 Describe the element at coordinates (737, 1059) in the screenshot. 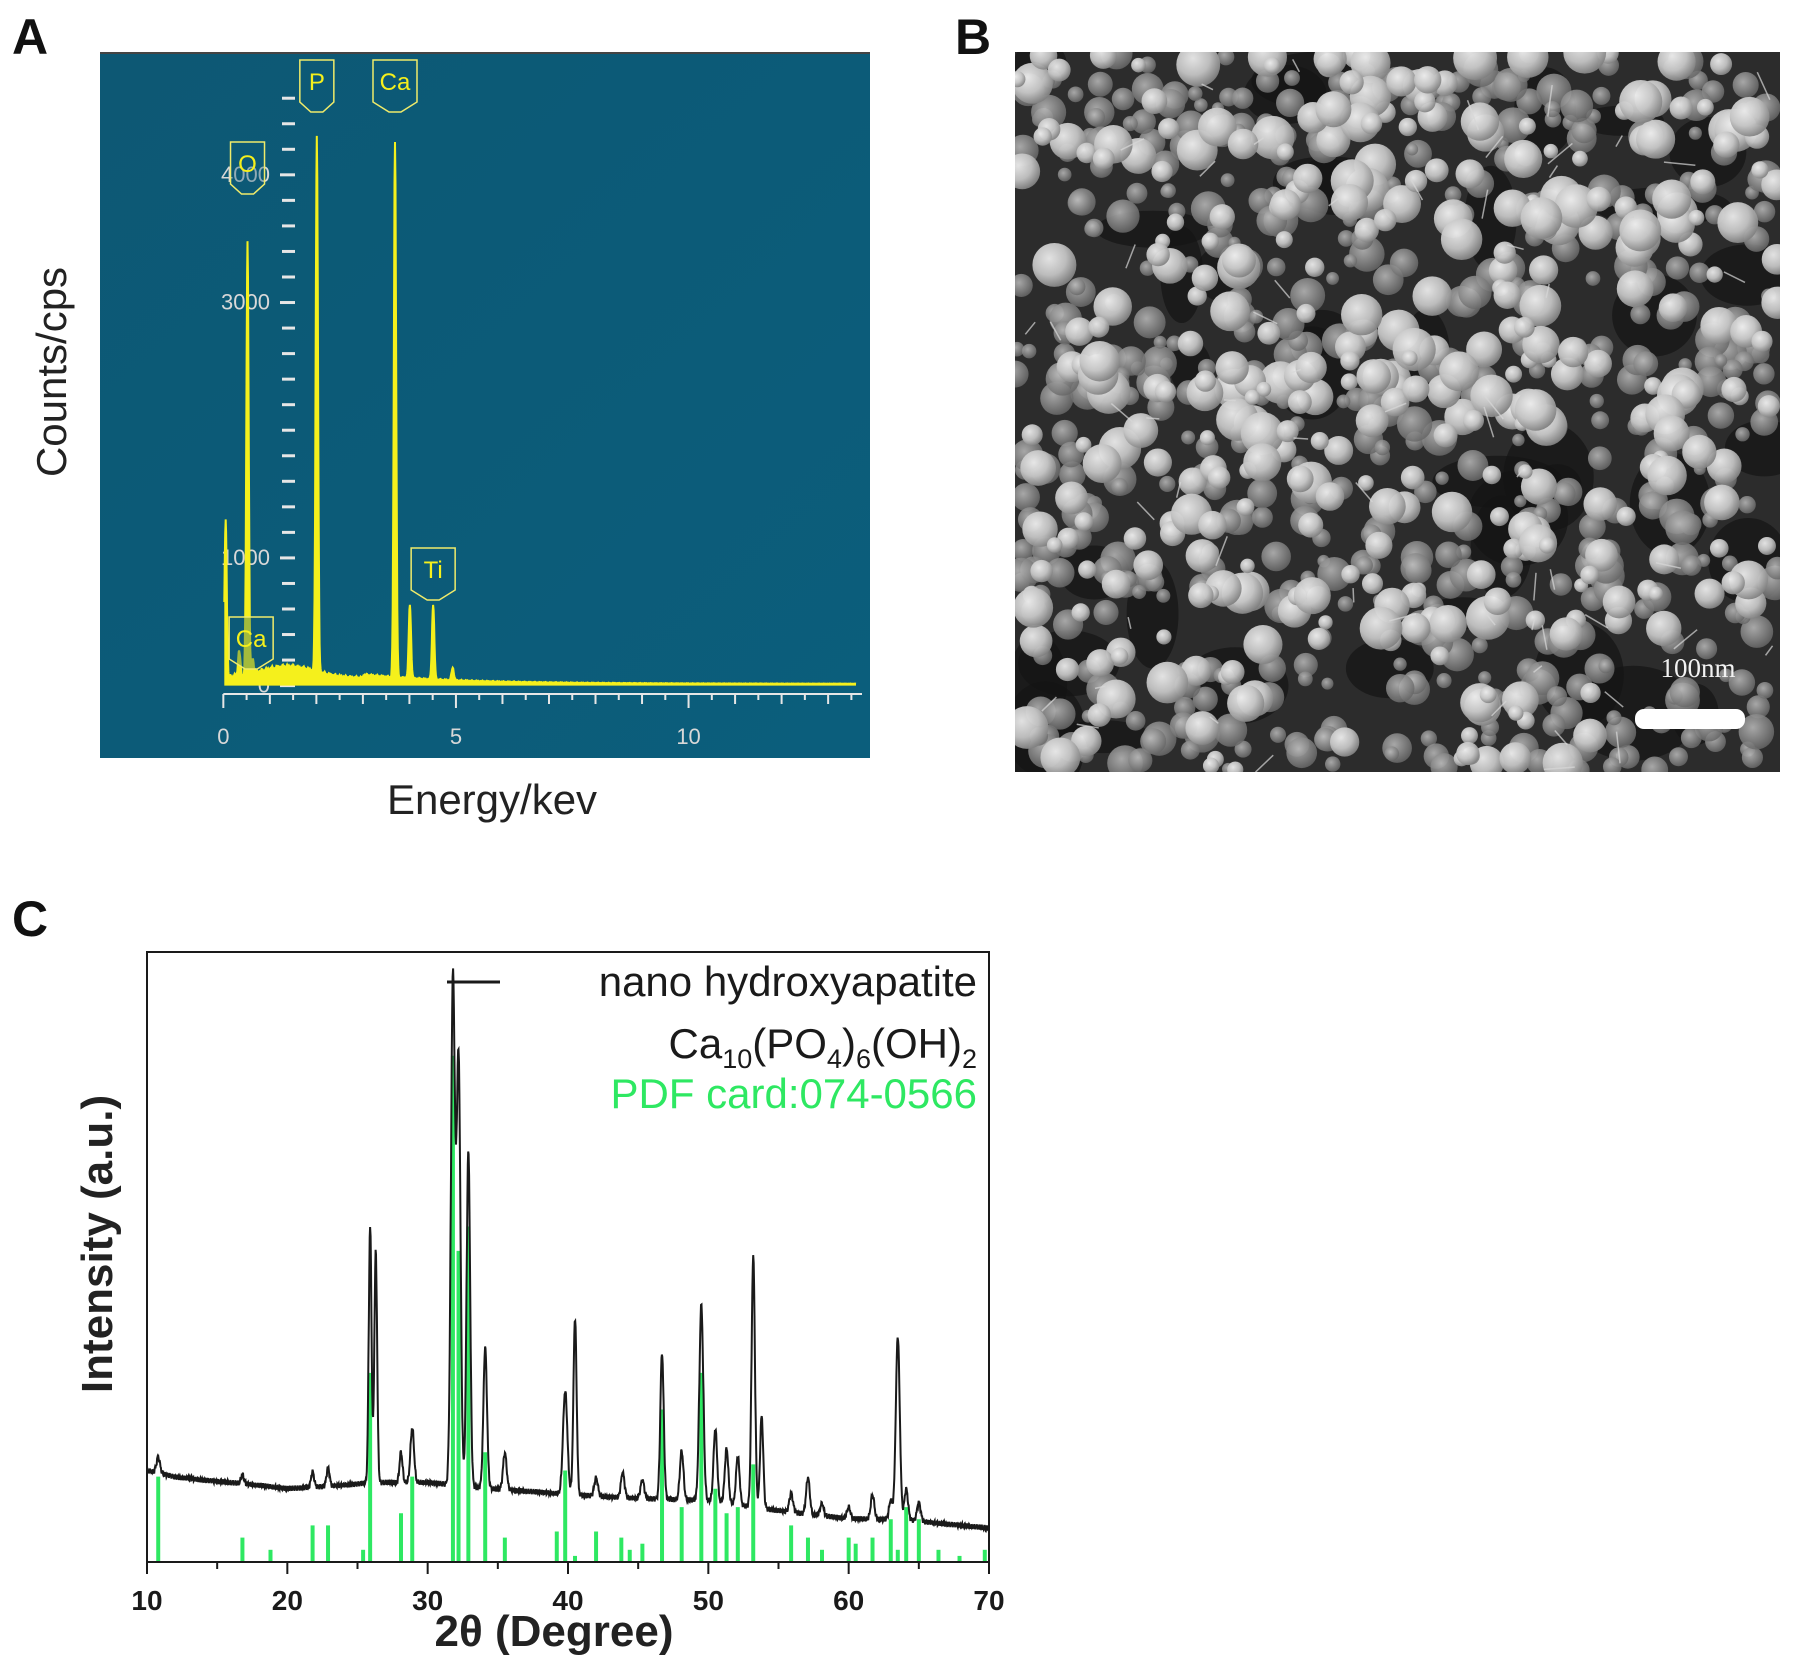

I see `formula-ca-sub: 10` at that location.